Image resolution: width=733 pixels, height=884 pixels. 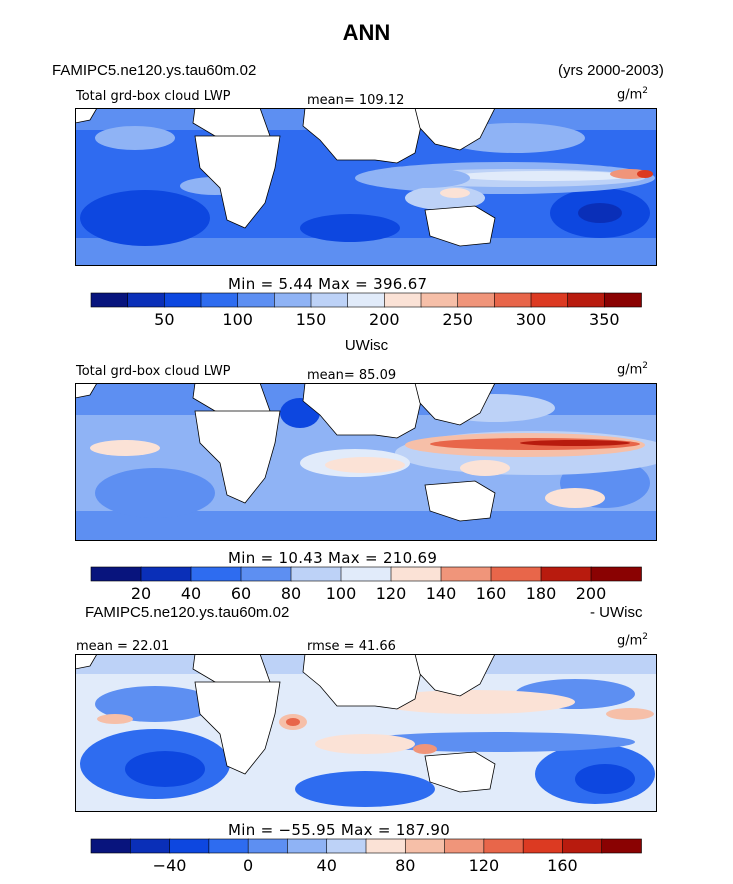 What do you see at coordinates (141, 593) in the screenshot?
I see `colorbar-tick-label: 20` at bounding box center [141, 593].